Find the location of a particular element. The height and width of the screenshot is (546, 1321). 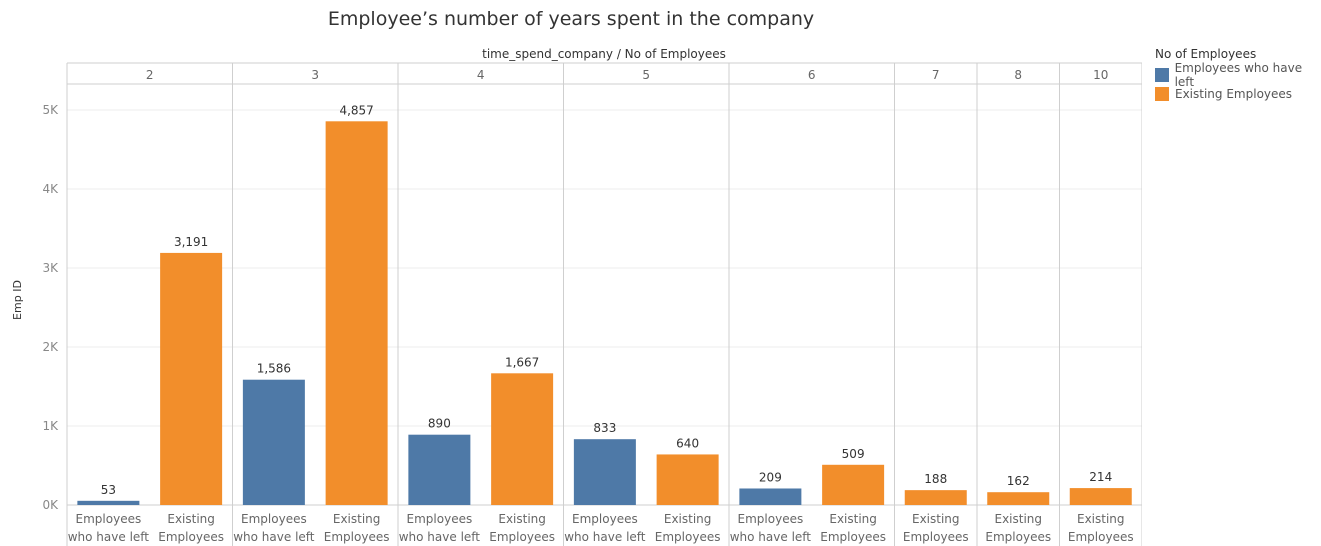

y-tick-label: 5K is located at coordinates (50, 110).